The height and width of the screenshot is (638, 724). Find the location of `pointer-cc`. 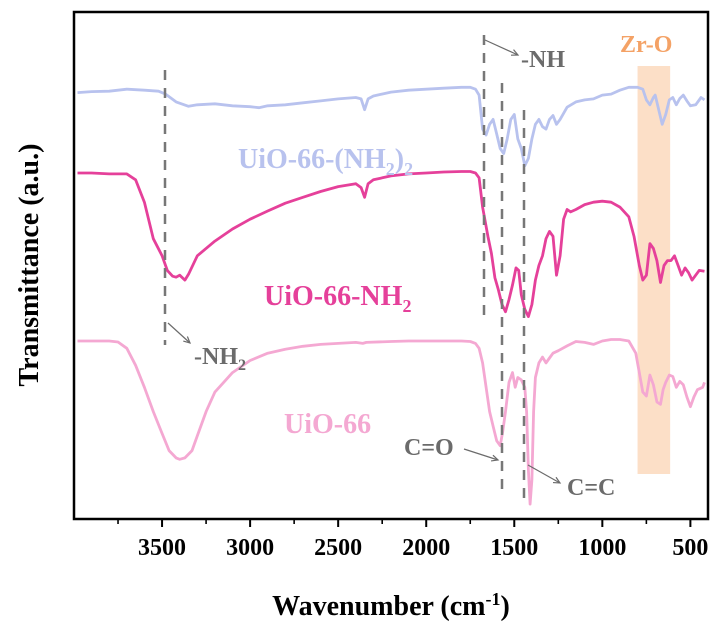

pointer-cc is located at coordinates (544, 474).